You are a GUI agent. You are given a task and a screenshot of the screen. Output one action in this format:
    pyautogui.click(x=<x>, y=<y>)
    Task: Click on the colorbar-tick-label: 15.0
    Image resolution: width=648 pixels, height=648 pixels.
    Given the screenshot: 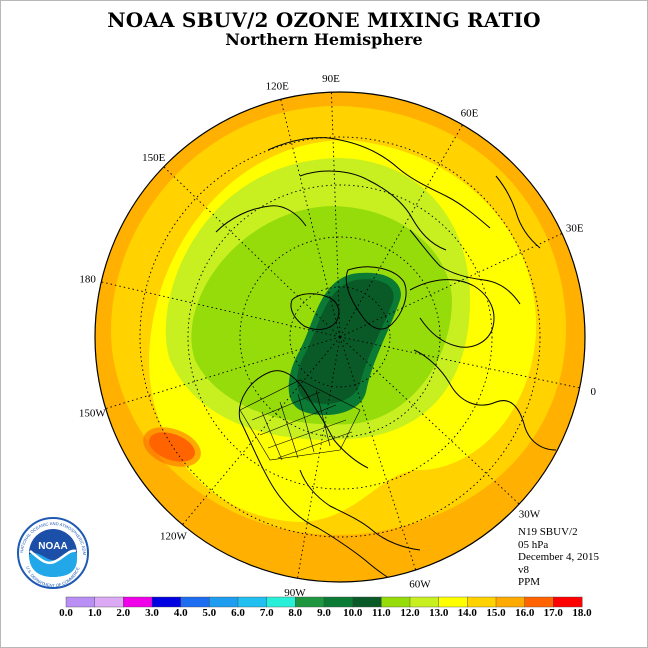 What is the action you would take?
    pyautogui.click(x=496, y=613)
    